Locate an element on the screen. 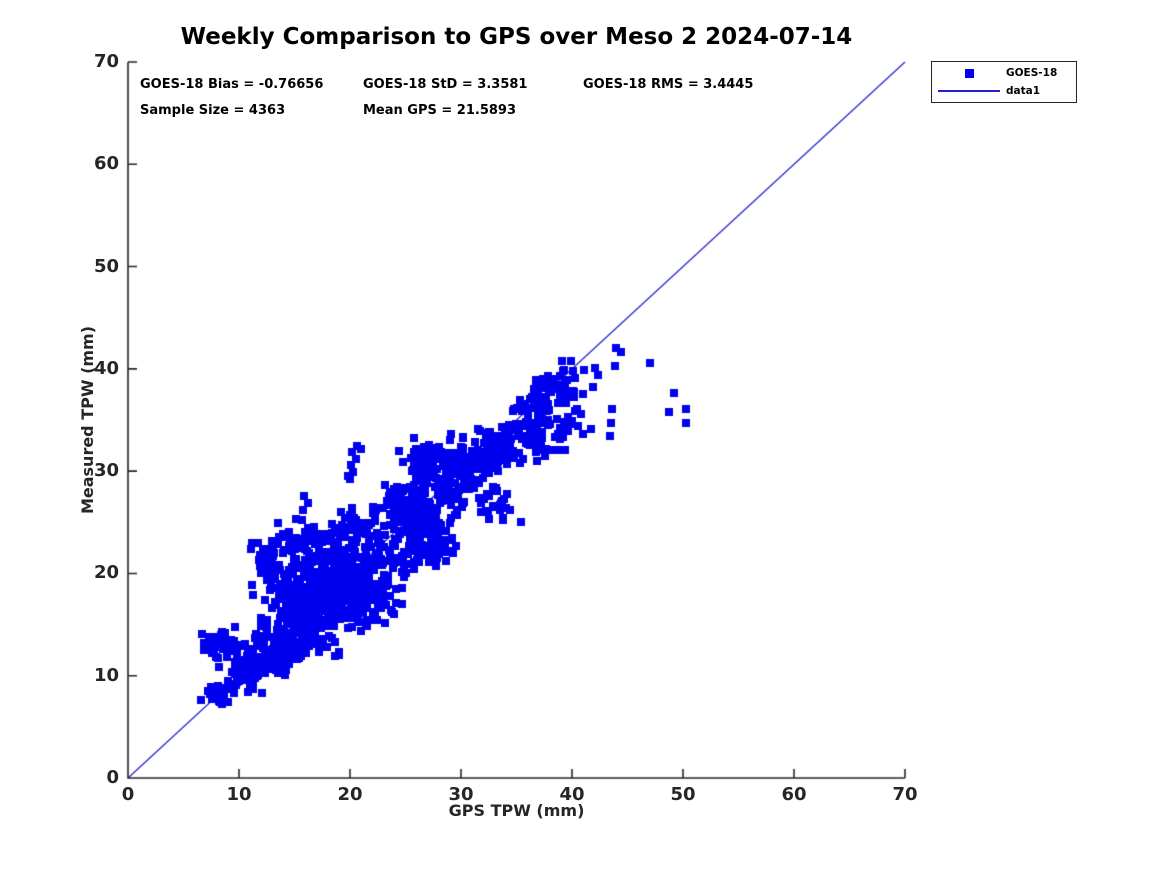 The image size is (1167, 875). y-tick-label: 30 is located at coordinates (106, 471).